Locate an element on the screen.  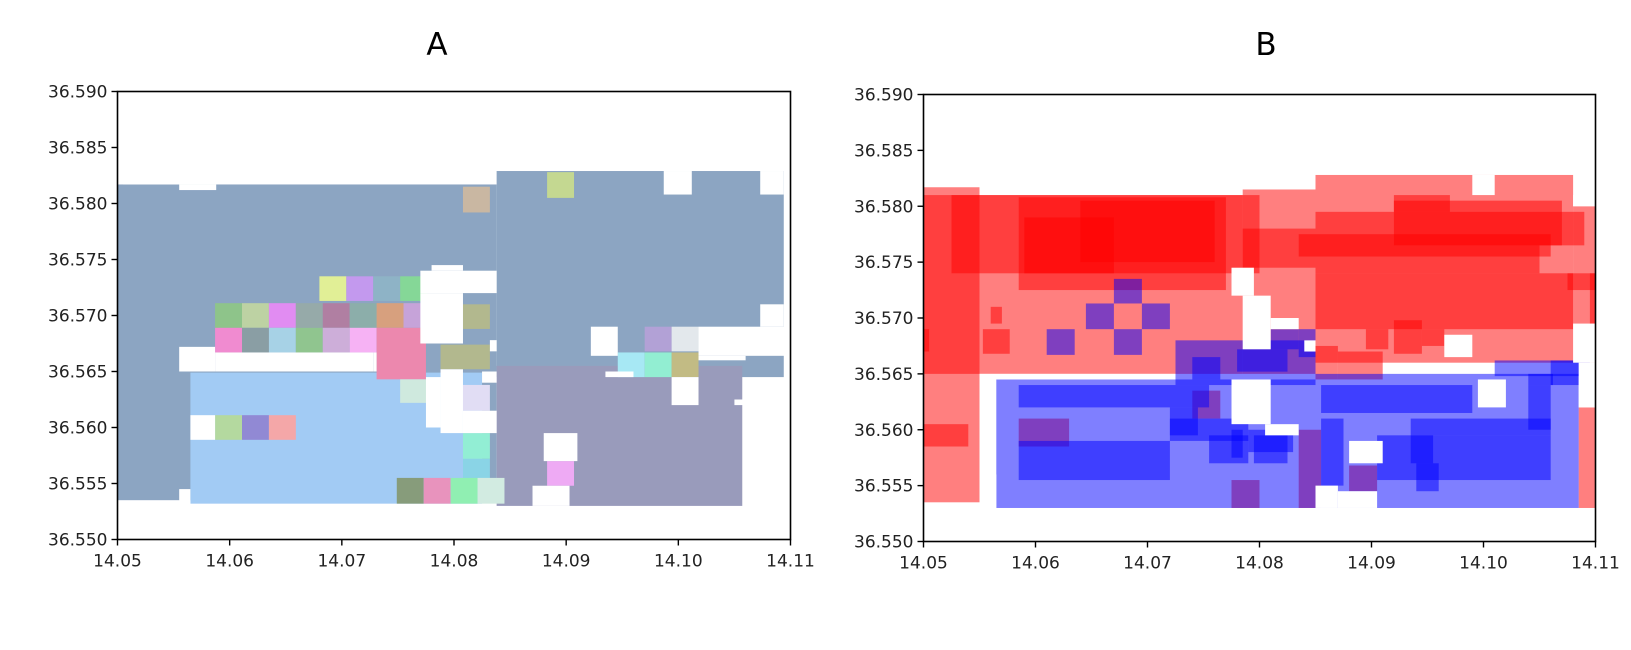
panel-b-y-tick-label-3: 36.565 is located at coordinates (883, 375).